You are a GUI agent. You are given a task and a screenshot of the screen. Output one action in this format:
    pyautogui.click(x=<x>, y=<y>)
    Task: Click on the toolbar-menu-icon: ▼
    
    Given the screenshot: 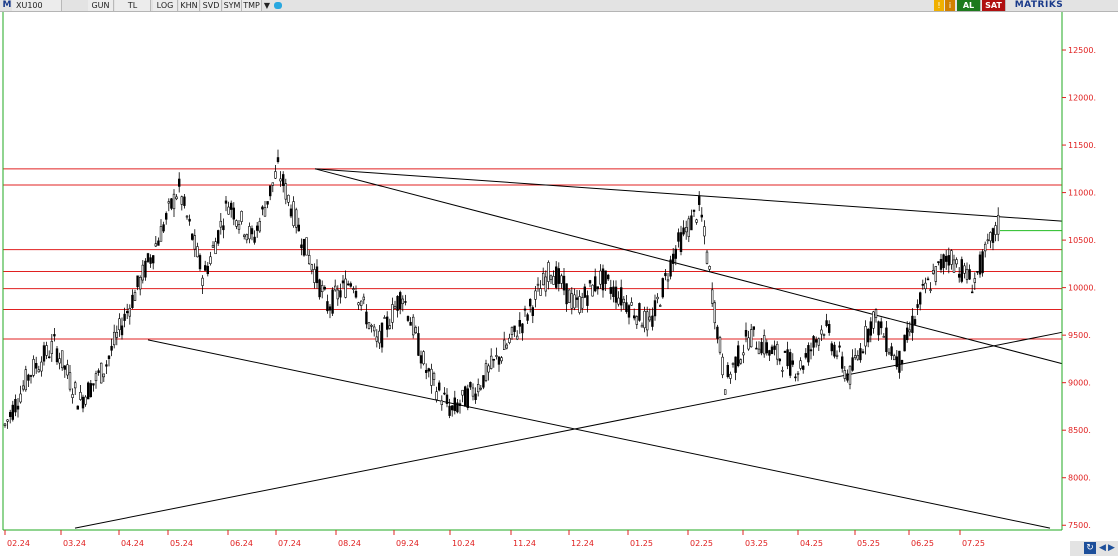 What is the action you would take?
    pyautogui.click(x=267, y=5)
    